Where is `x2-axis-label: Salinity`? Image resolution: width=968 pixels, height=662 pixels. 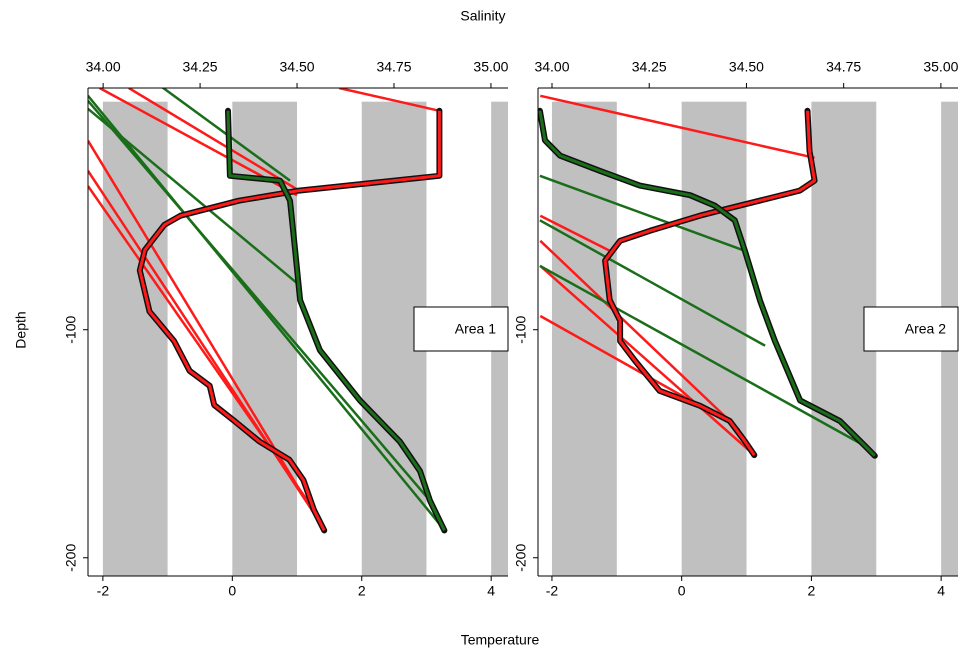
x2-axis-label: Salinity is located at coordinates (482, 16).